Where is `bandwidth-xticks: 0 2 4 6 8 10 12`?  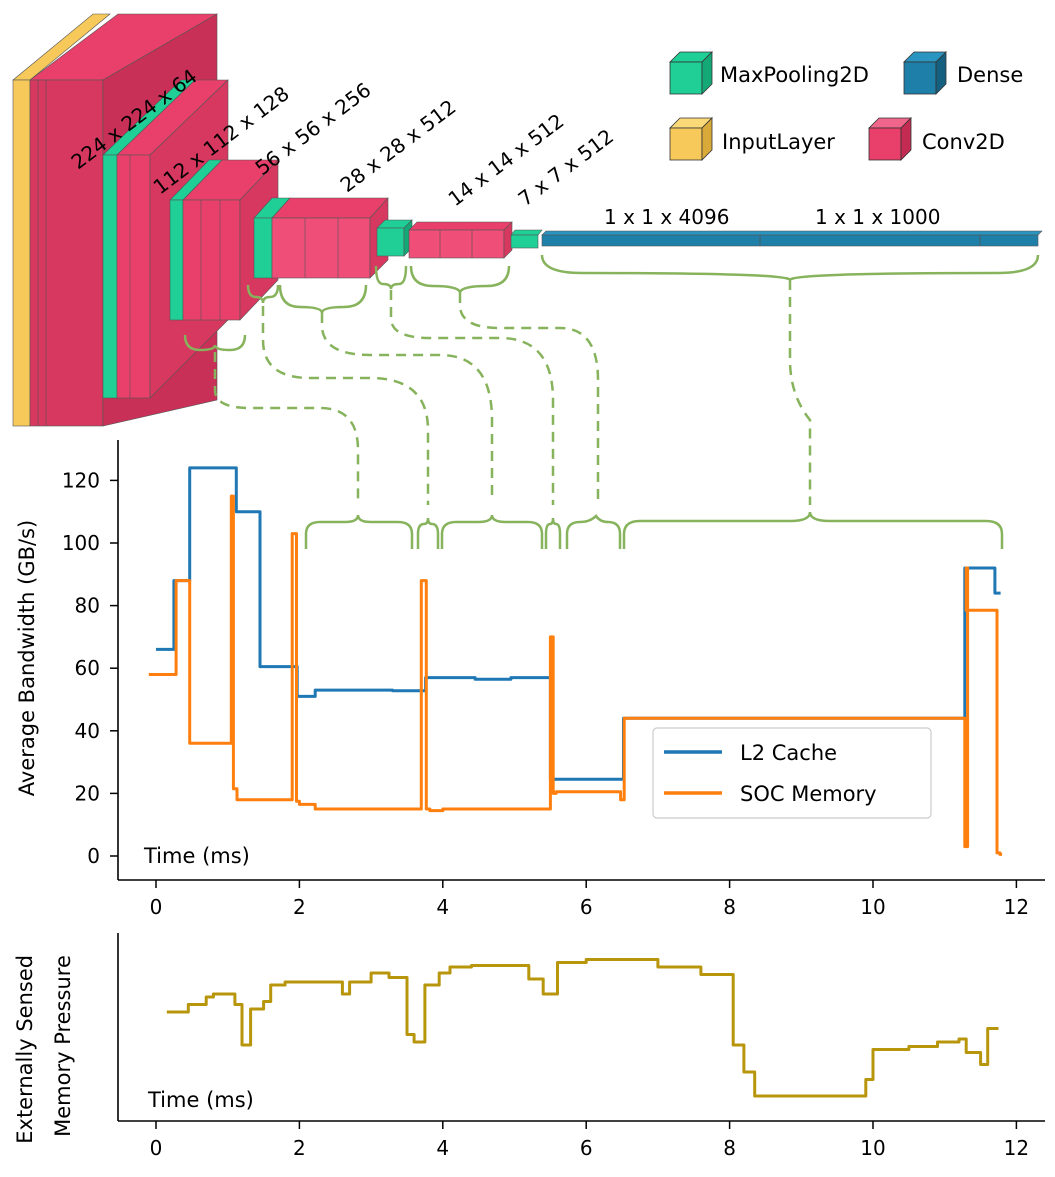
bandwidth-xticks: 0 2 4 6 8 10 12 is located at coordinates (589, 899).